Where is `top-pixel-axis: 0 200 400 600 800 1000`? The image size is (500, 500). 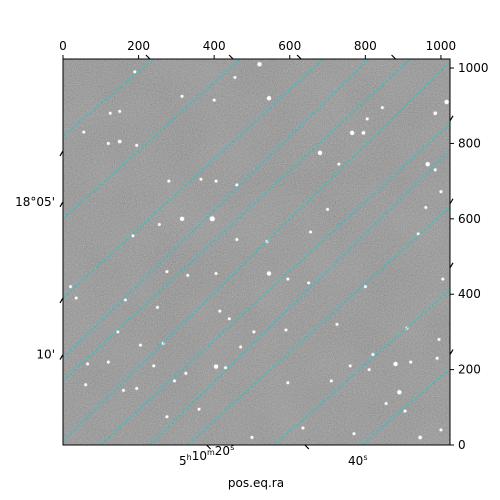
top-pixel-axis: 0 200 400 600 800 1000 is located at coordinates (257, 49).